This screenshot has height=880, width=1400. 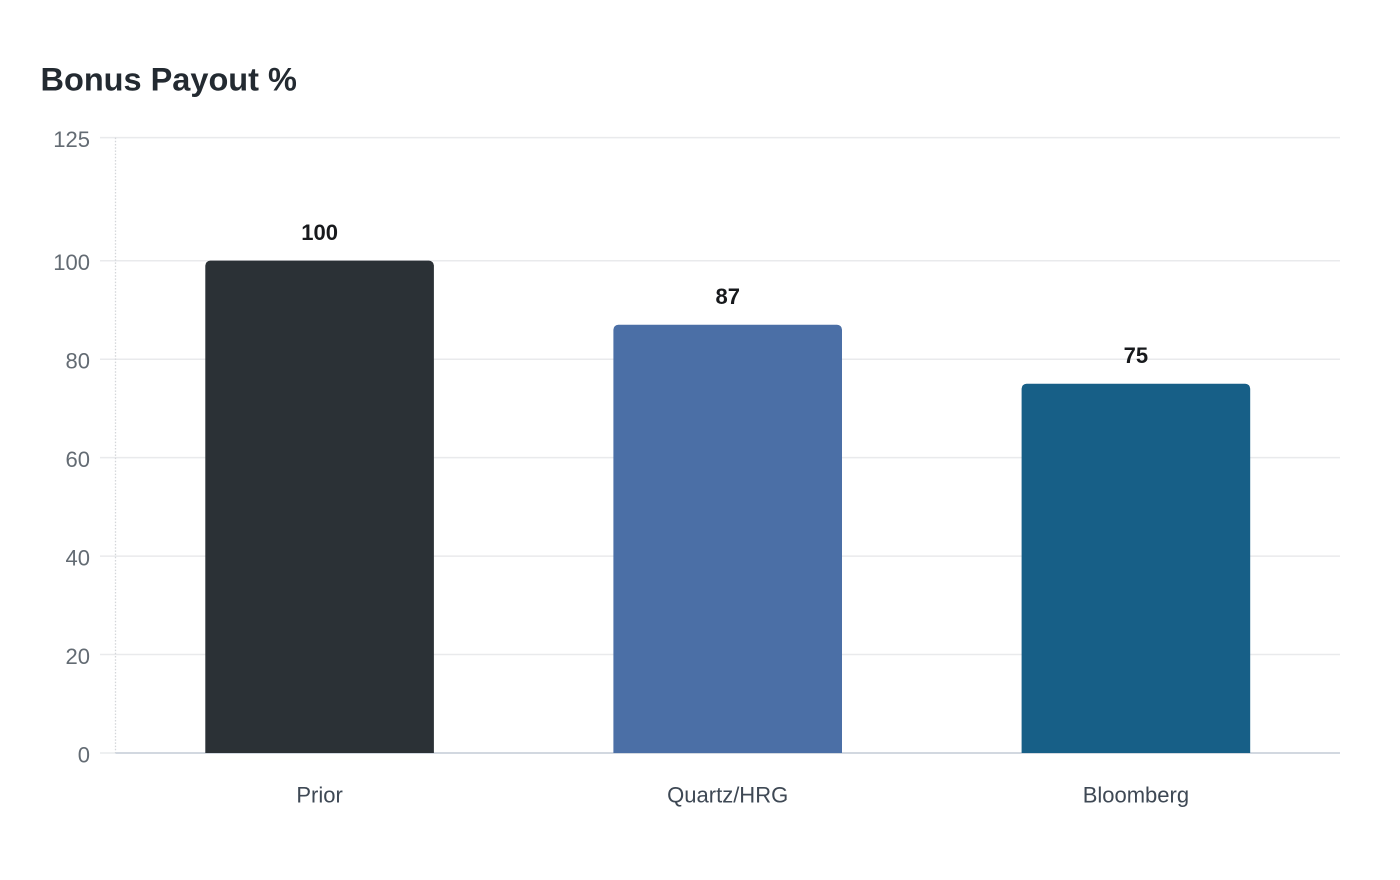 I want to click on svg-text: 20, so click(x=78, y=656).